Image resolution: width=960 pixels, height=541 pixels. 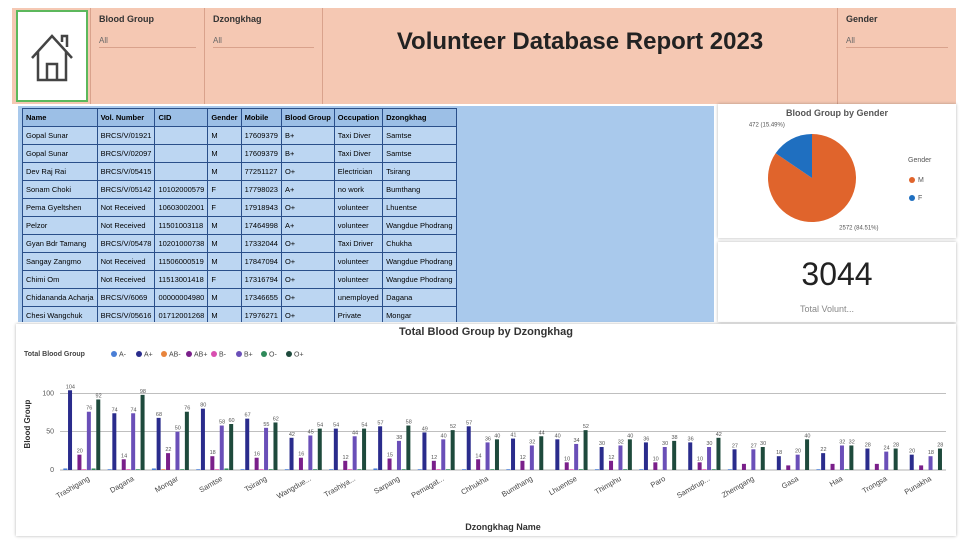 What do you see at coordinates (159, 415) in the screenshot?
I see `data-label: 68` at bounding box center [159, 415].